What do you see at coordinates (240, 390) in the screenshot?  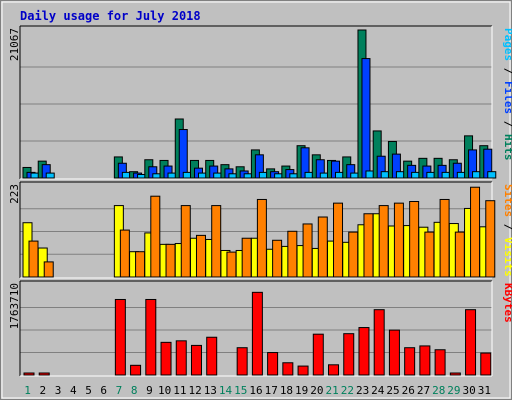 I see `day-label-15: 15` at bounding box center [240, 390].